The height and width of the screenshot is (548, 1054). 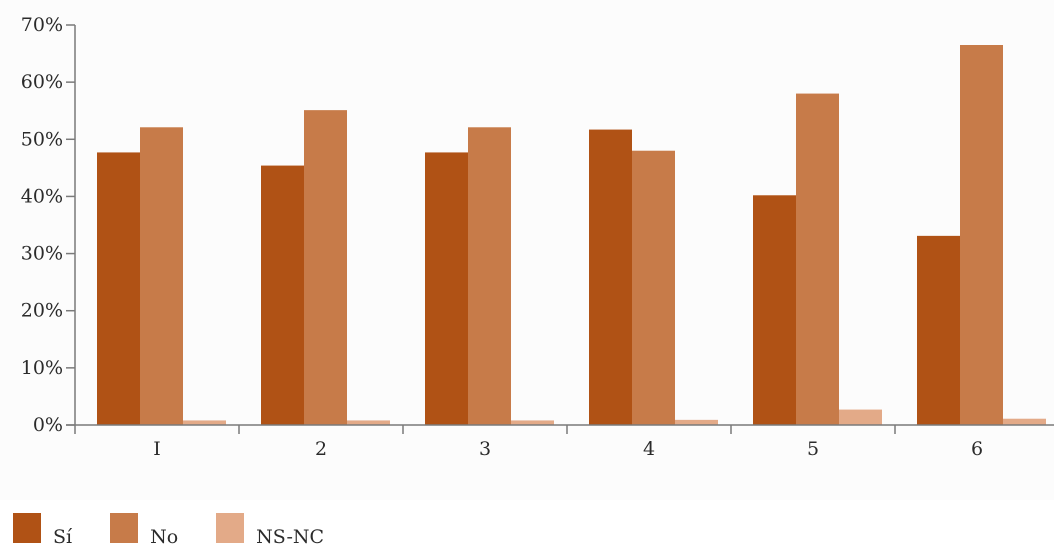 What do you see at coordinates (63, 537) in the screenshot?
I see `legend-label-si: Sí` at bounding box center [63, 537].